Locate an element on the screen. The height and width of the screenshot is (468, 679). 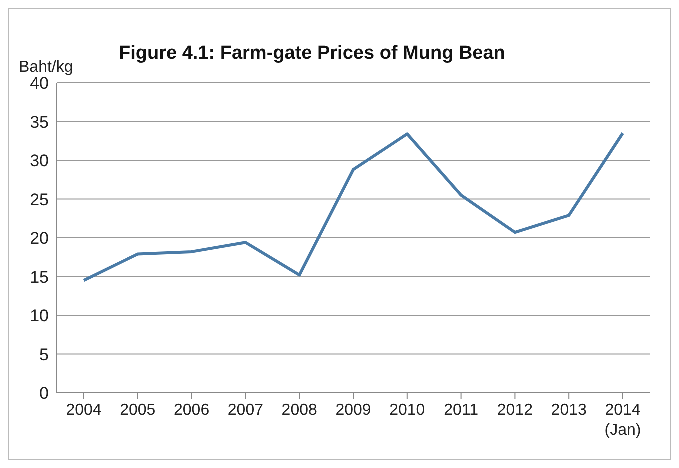
y-tick-label: 40 is located at coordinates (39, 84).